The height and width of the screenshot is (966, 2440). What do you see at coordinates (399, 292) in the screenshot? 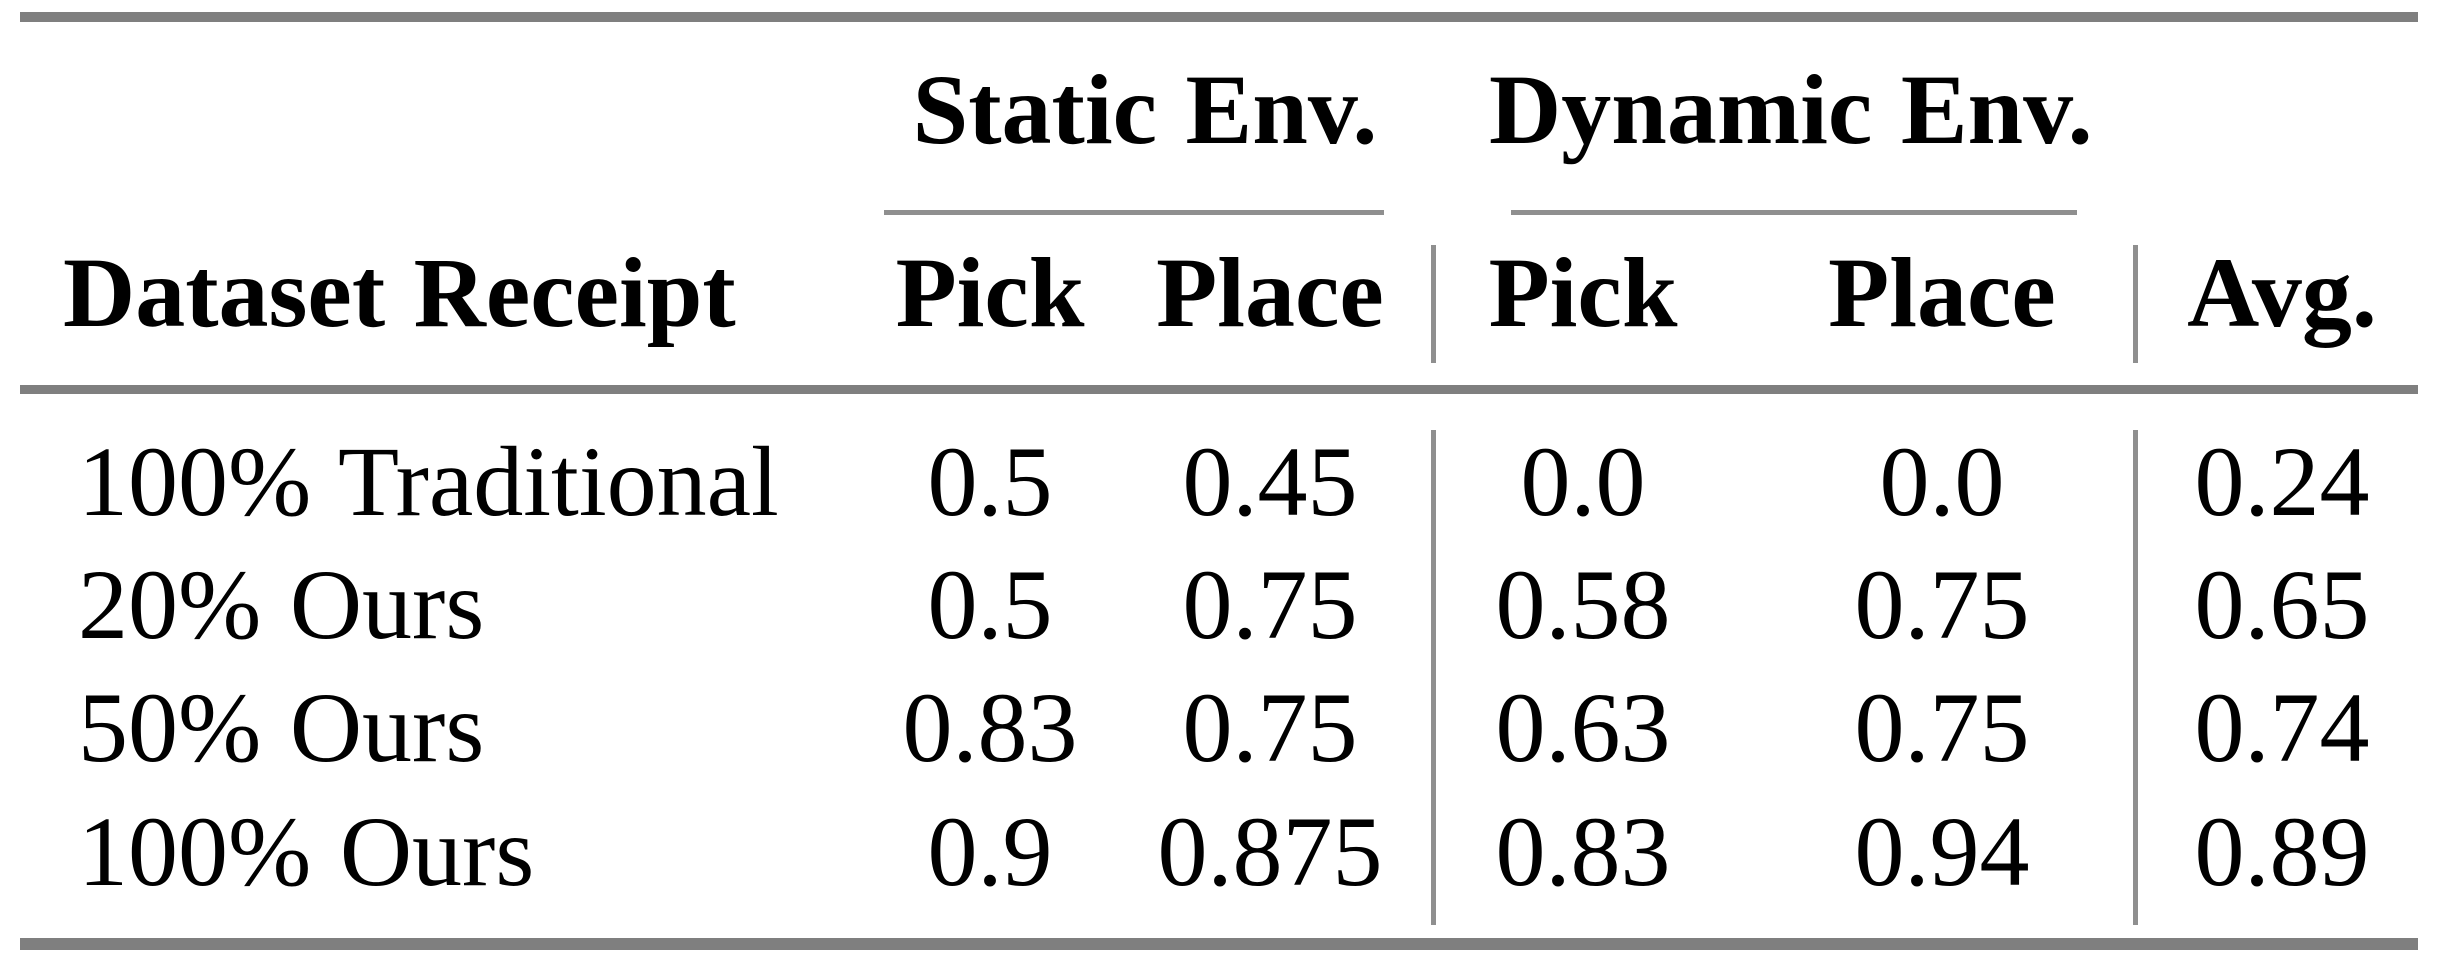
I see `header-dataset-receipt: Dataset Receipt` at bounding box center [399, 292].